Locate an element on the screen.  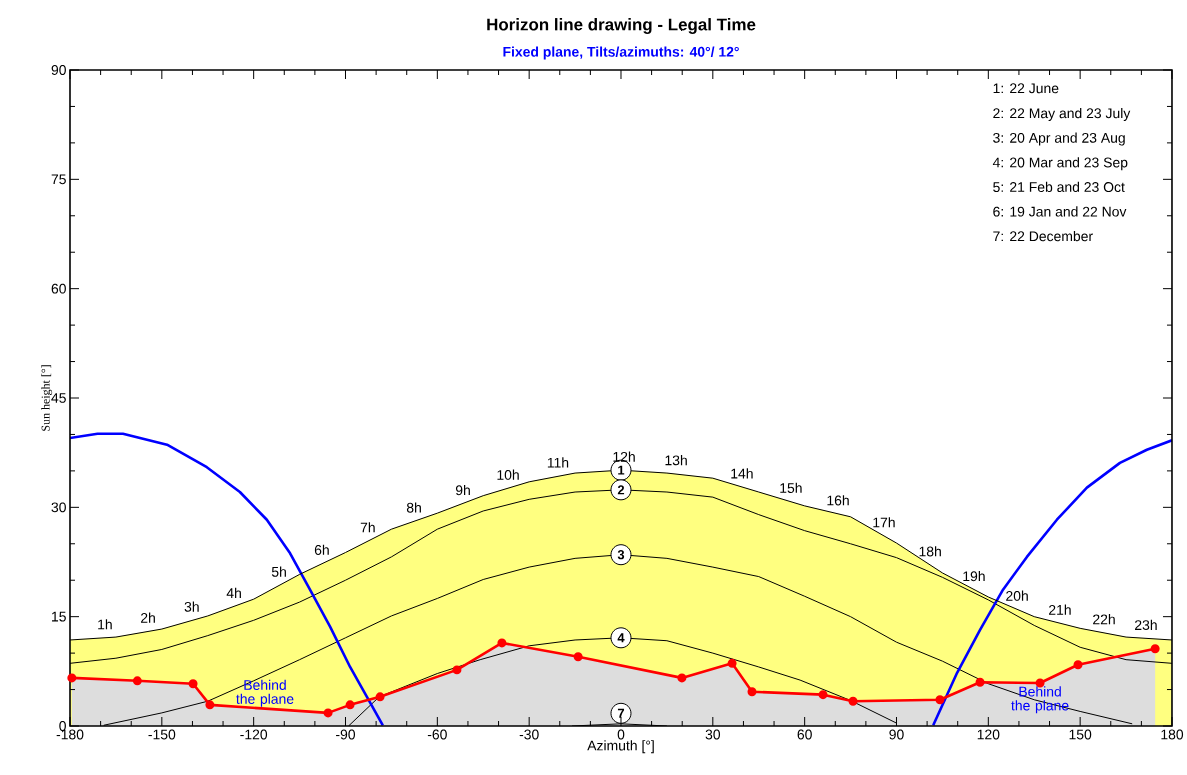
annotation: 14h is located at coordinates (742, 473).